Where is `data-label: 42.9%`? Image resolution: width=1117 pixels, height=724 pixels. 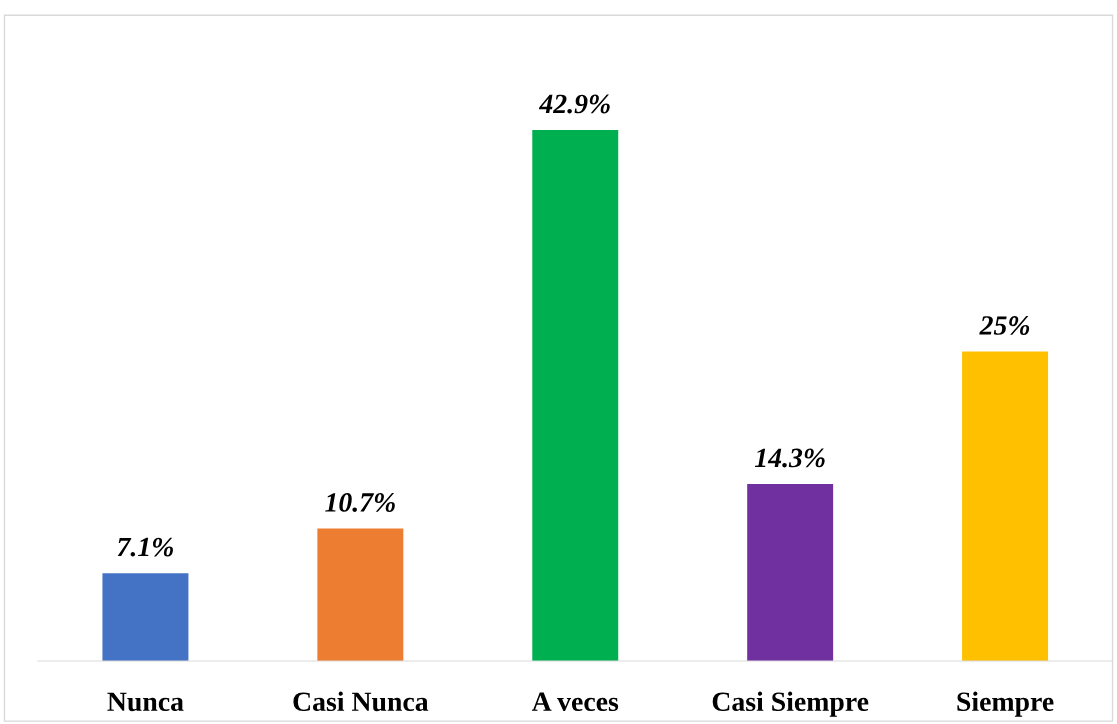
data-label: 42.9% is located at coordinates (574, 104).